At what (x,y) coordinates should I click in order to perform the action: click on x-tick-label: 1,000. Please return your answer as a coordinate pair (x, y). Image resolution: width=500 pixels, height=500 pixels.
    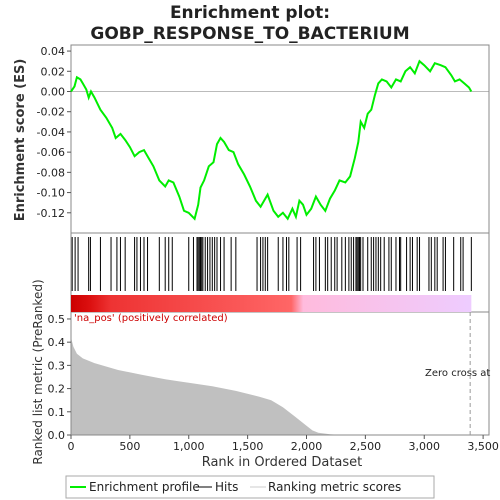
    Looking at the image, I should click on (189, 446).